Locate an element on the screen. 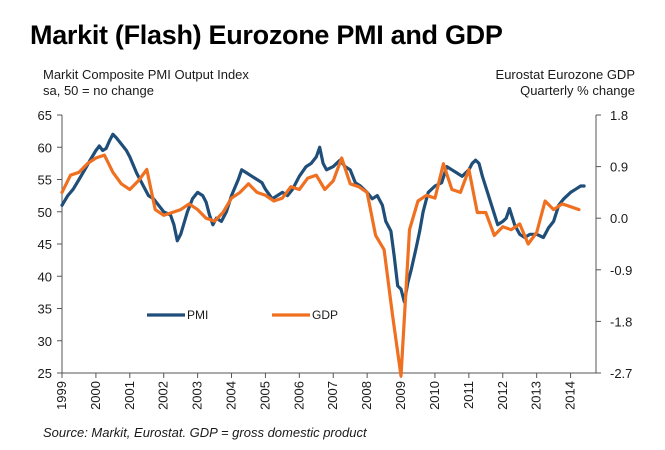 This screenshot has width=665, height=450. left-axis-caption-line2: sa, 50 = no change is located at coordinates (98, 90).